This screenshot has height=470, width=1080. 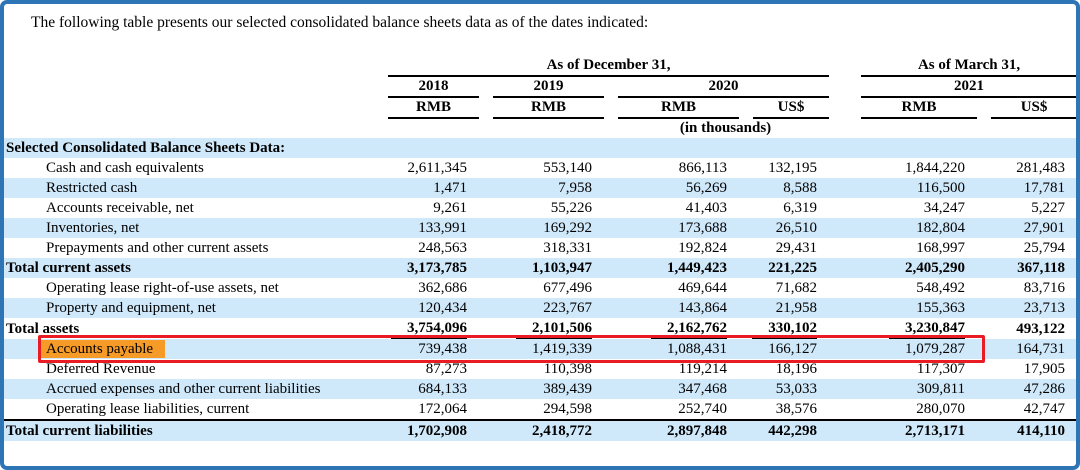 What do you see at coordinates (1044, 369) in the screenshot?
I see `cell-value: 17,905` at bounding box center [1044, 369].